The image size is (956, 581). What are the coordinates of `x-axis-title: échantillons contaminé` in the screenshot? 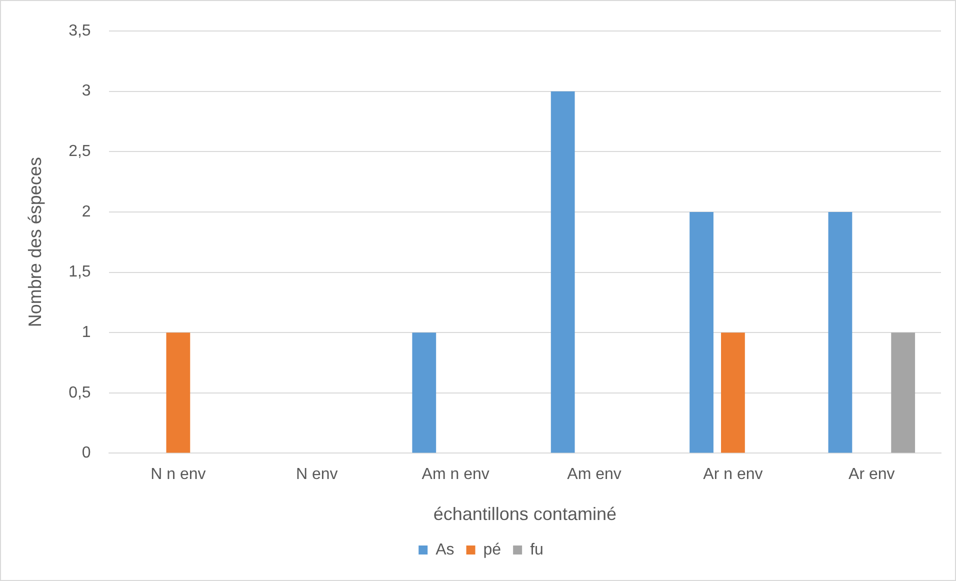 It's located at (524, 514).